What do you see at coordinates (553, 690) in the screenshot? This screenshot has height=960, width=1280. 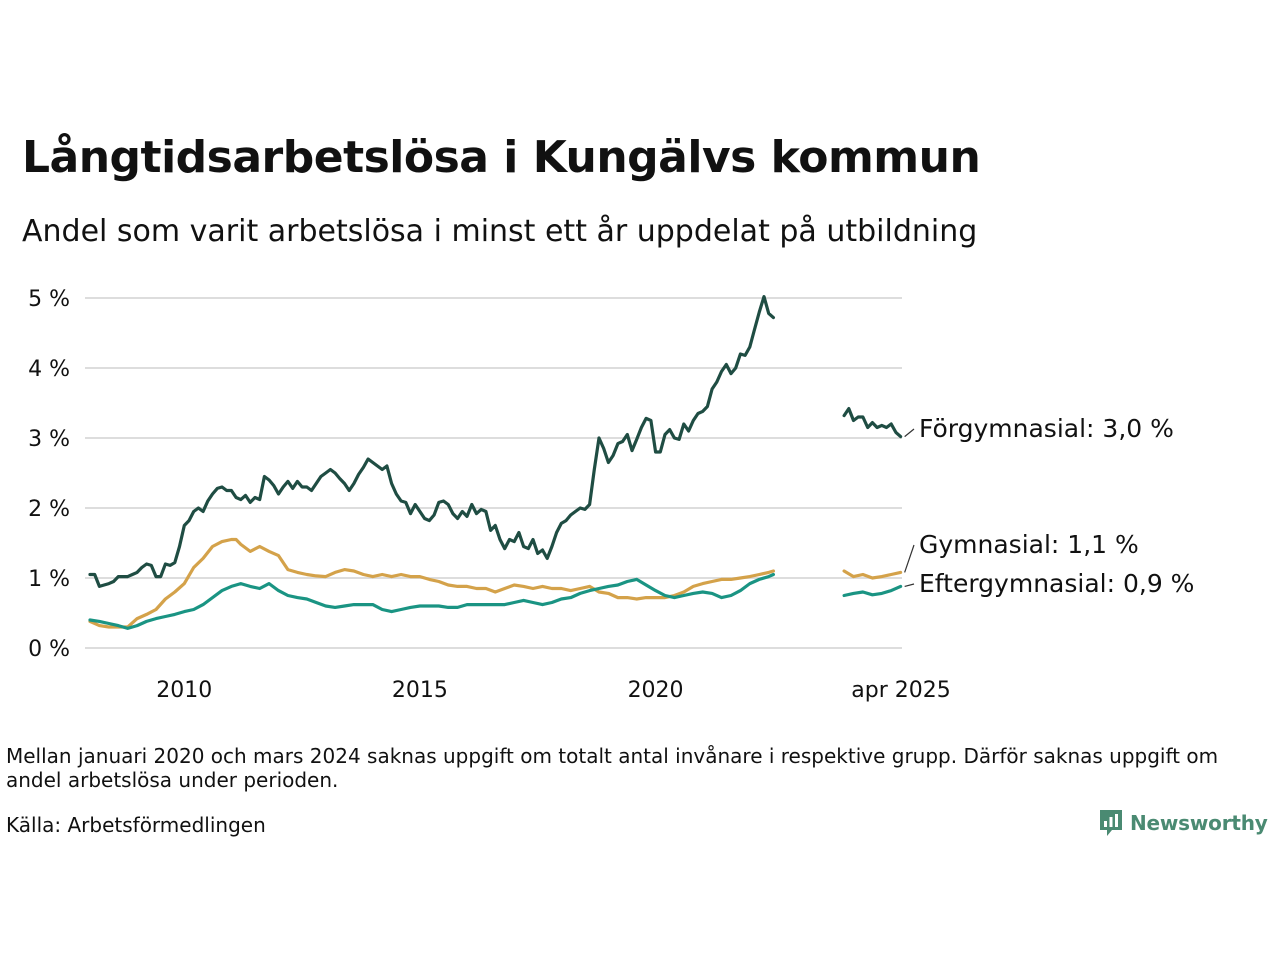 I see `x-axis: 2010 2015 2020 apr 2025` at bounding box center [553, 690].